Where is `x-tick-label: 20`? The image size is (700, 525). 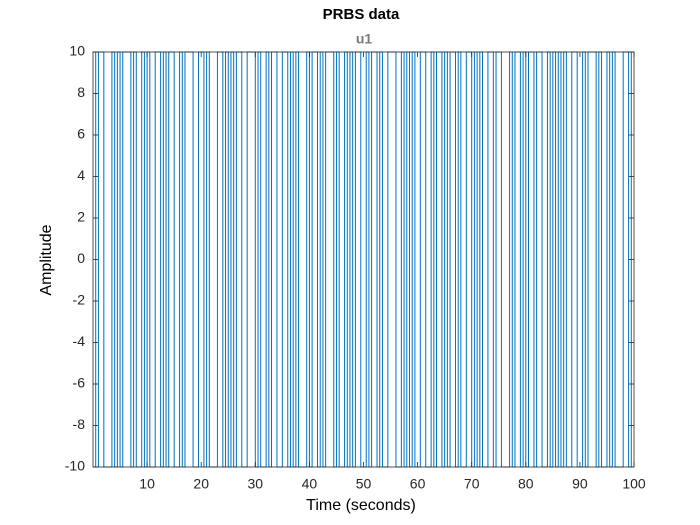
x-tick-label: 20 is located at coordinates (201, 484).